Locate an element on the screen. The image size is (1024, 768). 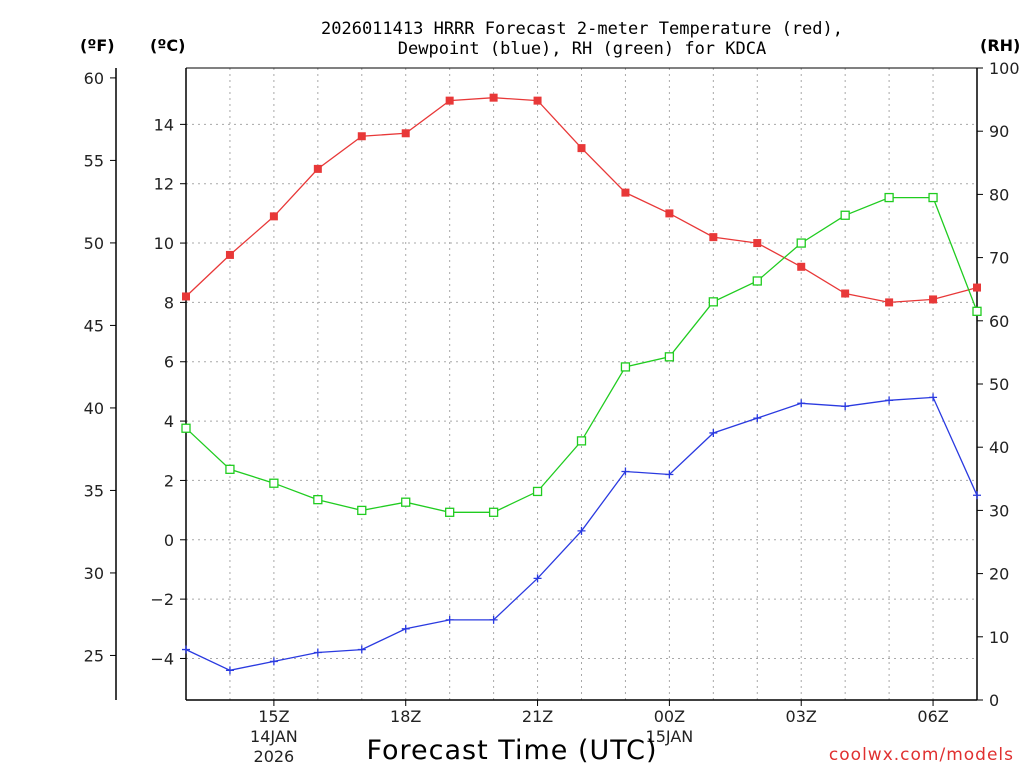
fahrenheit-tick-label: 35 is located at coordinates (94, 490).